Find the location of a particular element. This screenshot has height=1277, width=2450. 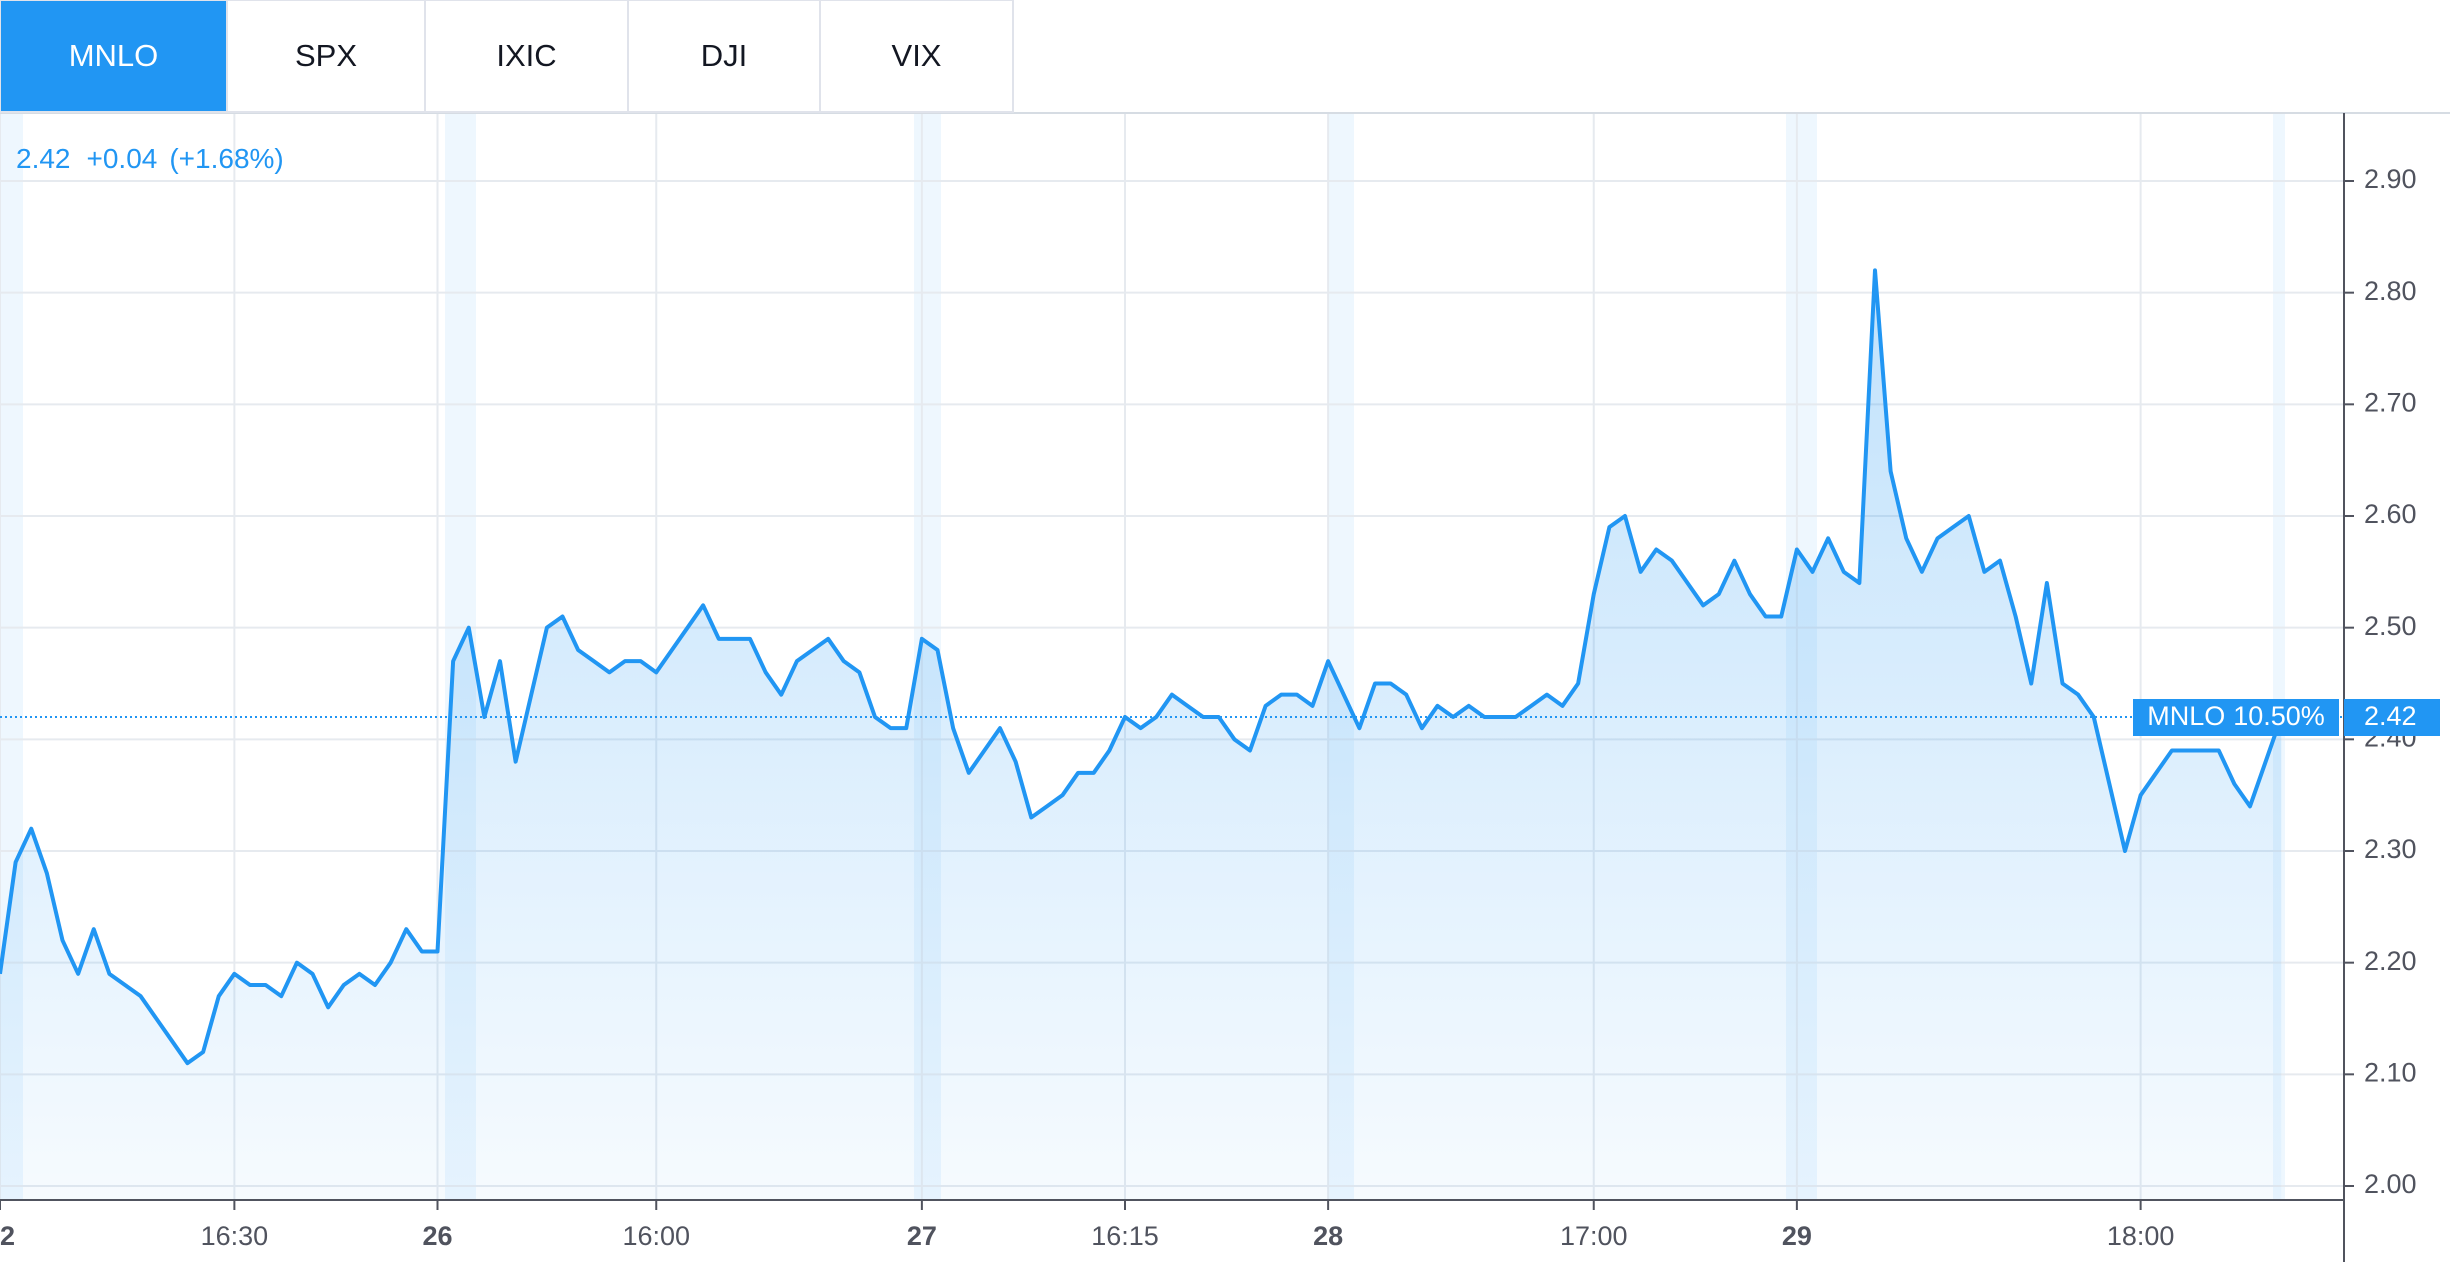

tab-label: IXIC is located at coordinates (526, 55).